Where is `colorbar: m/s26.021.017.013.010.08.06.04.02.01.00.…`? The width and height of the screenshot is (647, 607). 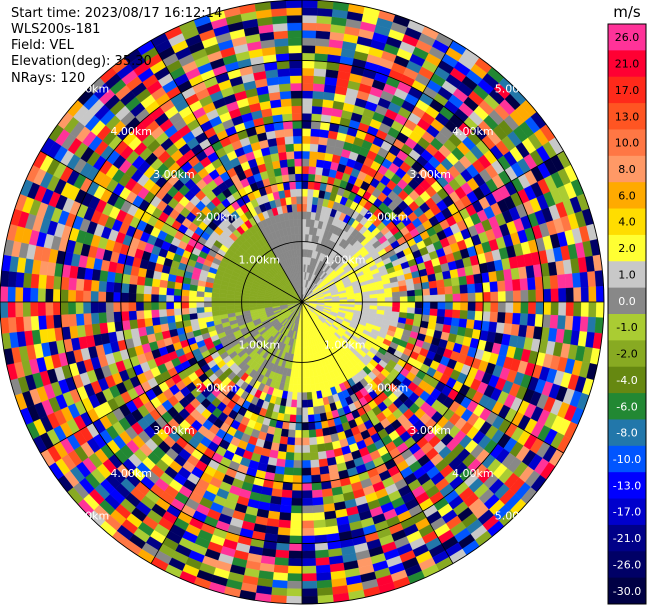 colorbar: m/s26.021.017.013.010.08.06.04.02.01.00.… is located at coordinates (627, 304).